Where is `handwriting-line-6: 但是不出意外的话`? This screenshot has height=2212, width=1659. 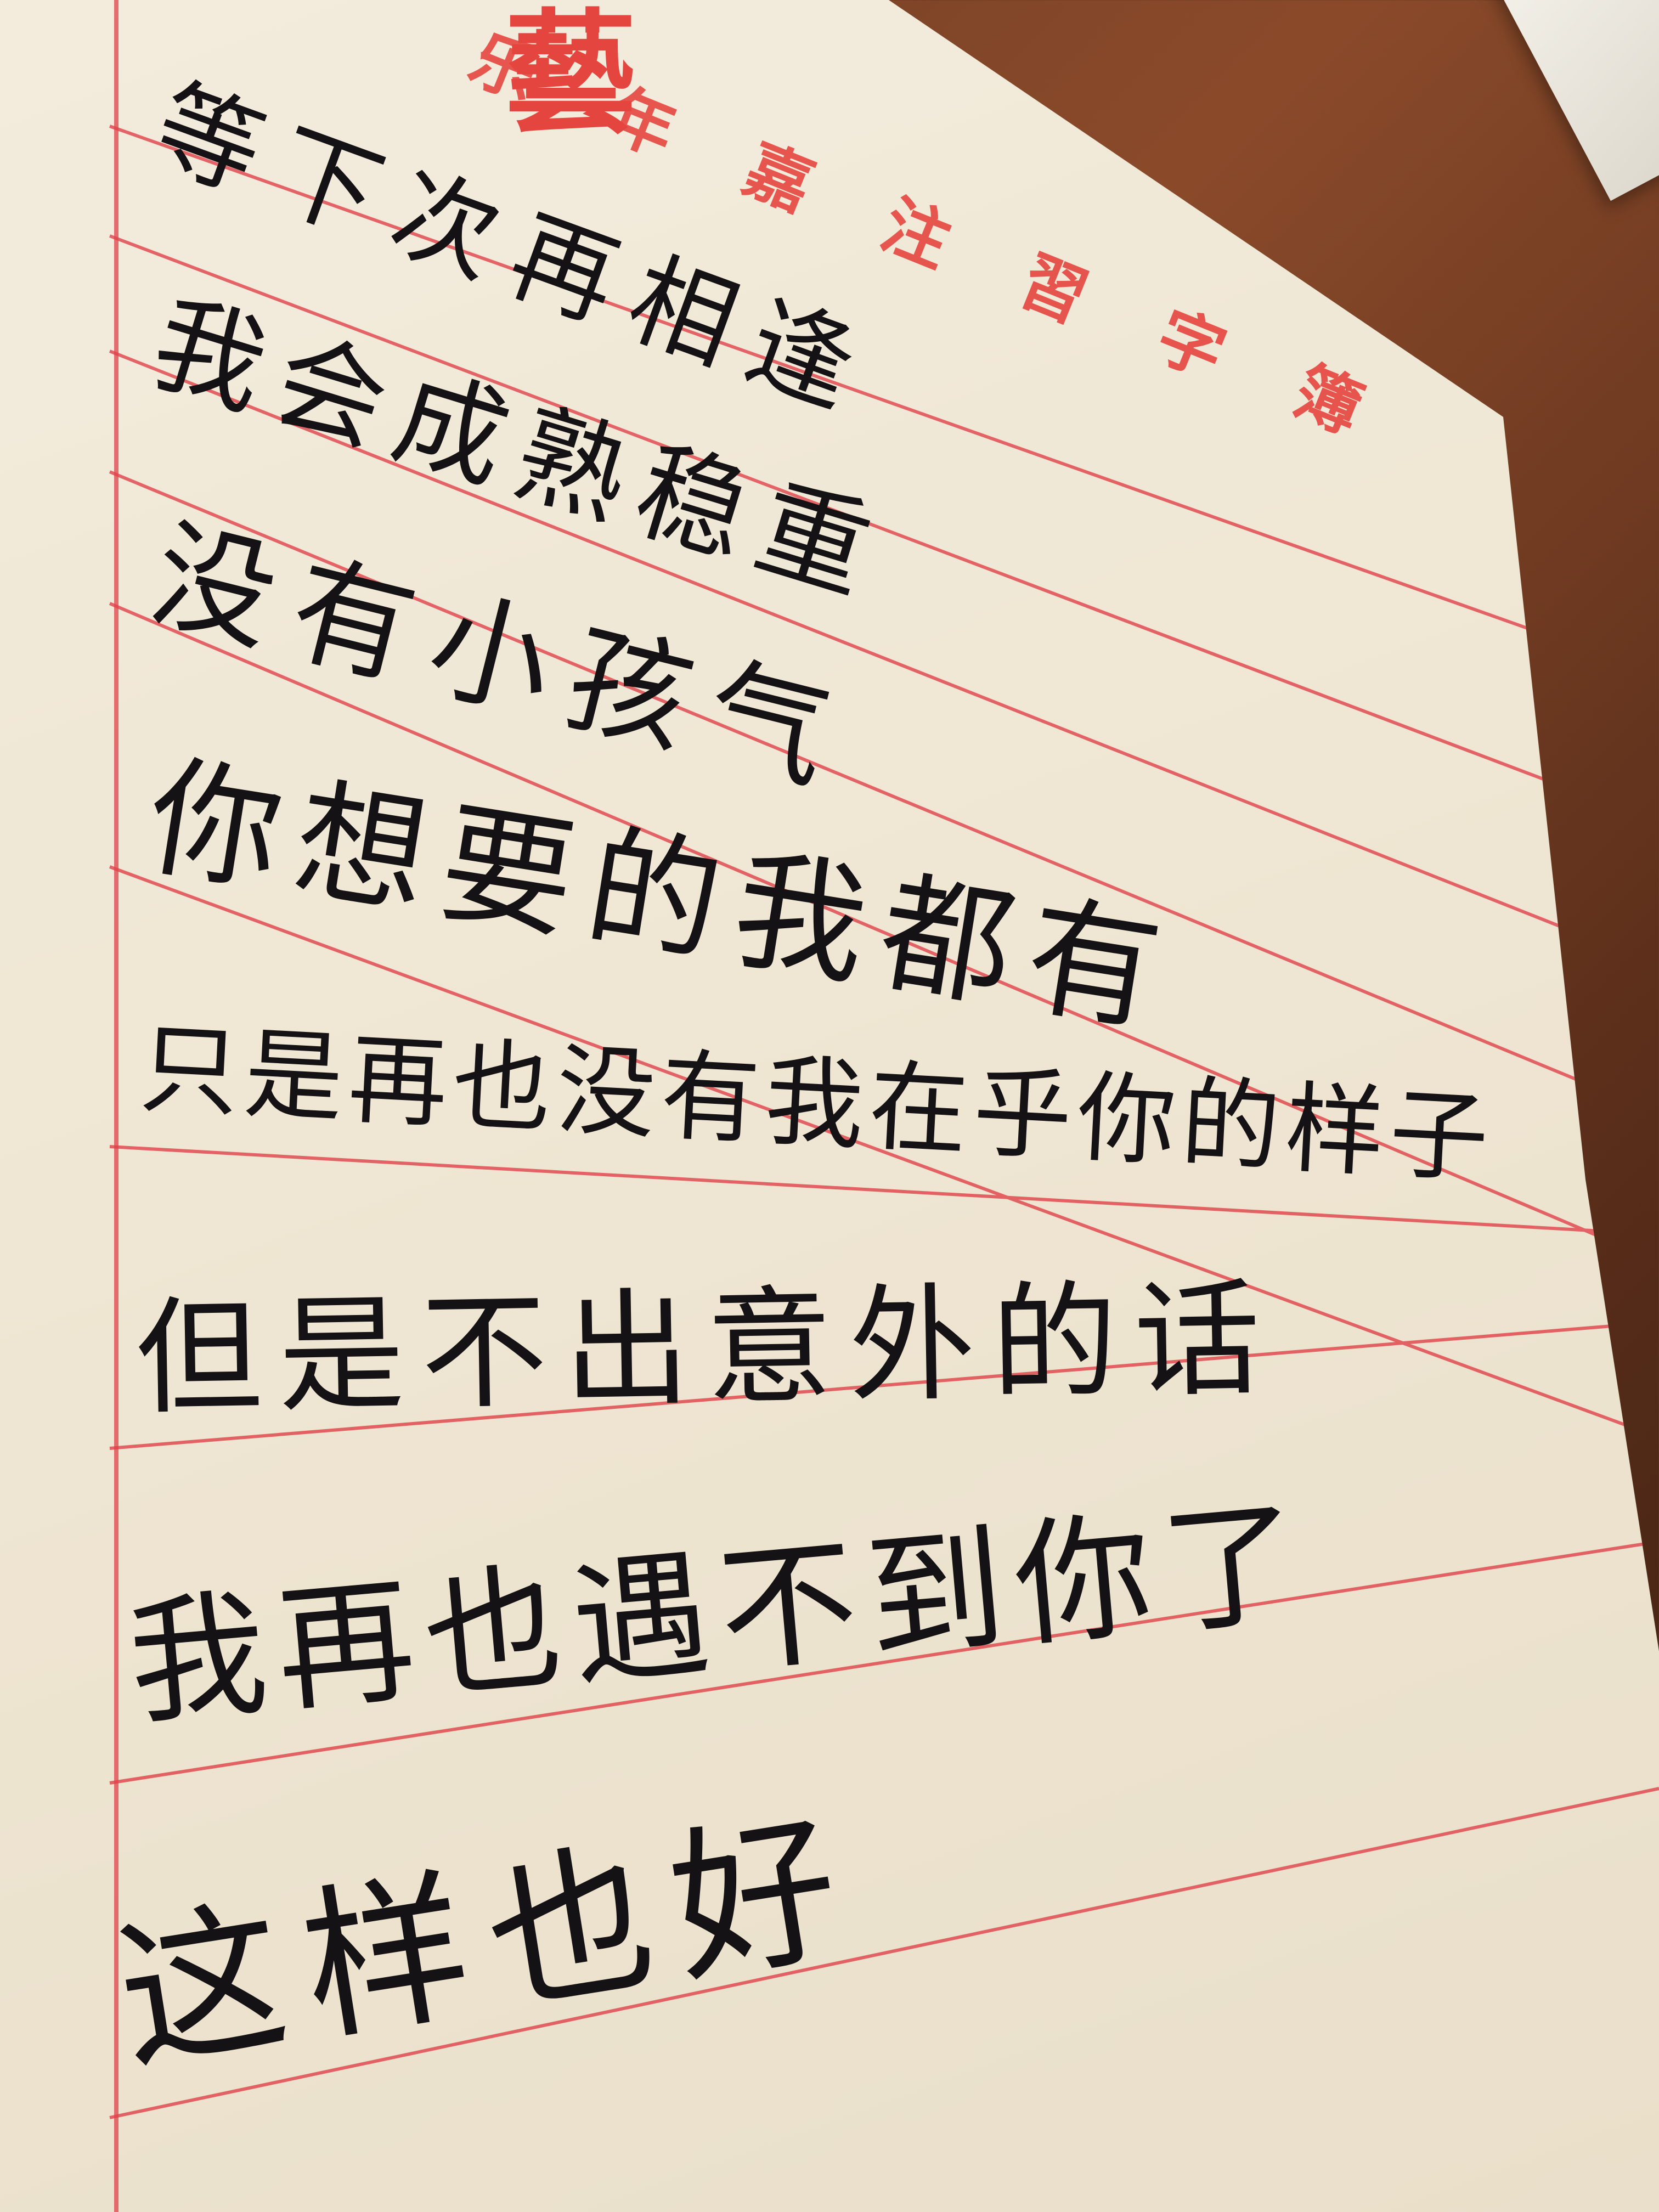 handwriting-line-6: 但是不出意外的话 is located at coordinates (706, 1349).